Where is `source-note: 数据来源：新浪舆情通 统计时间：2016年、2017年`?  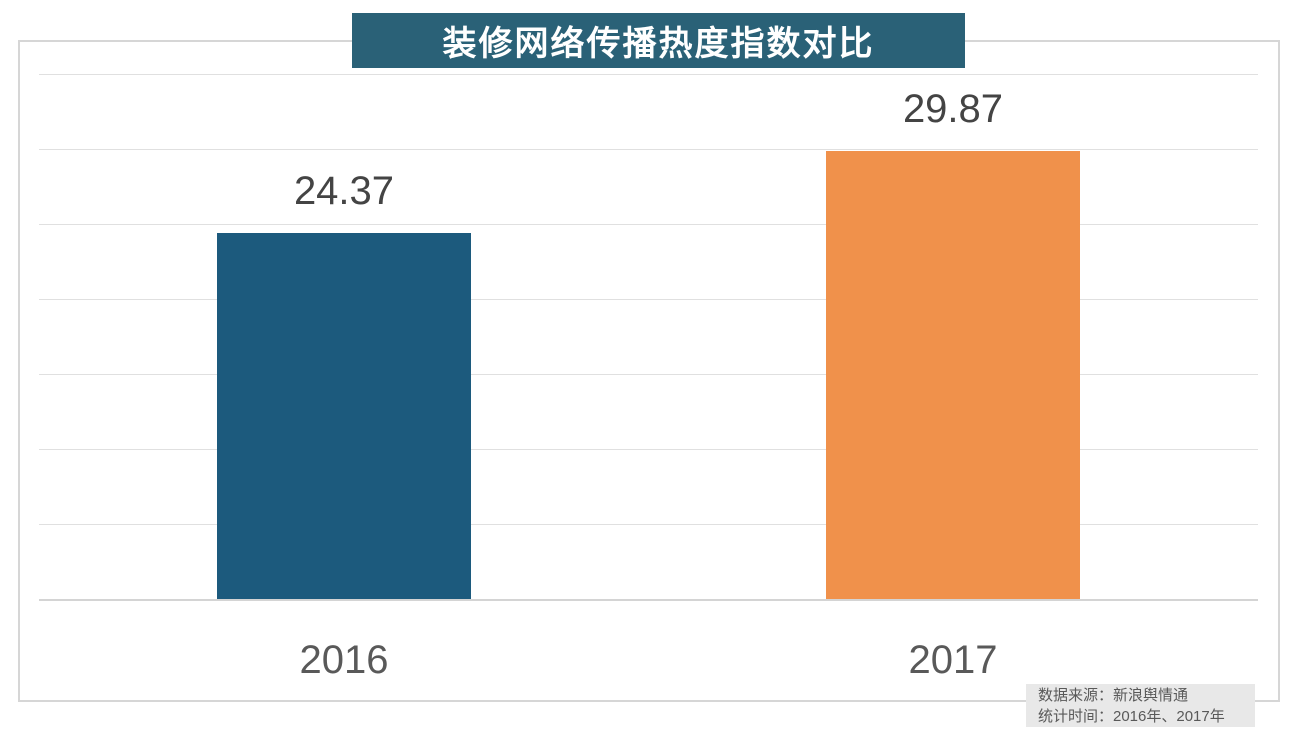
source-note: 数据来源：新浪舆情通 统计时间：2016年、2017年 is located at coordinates (1140, 705).